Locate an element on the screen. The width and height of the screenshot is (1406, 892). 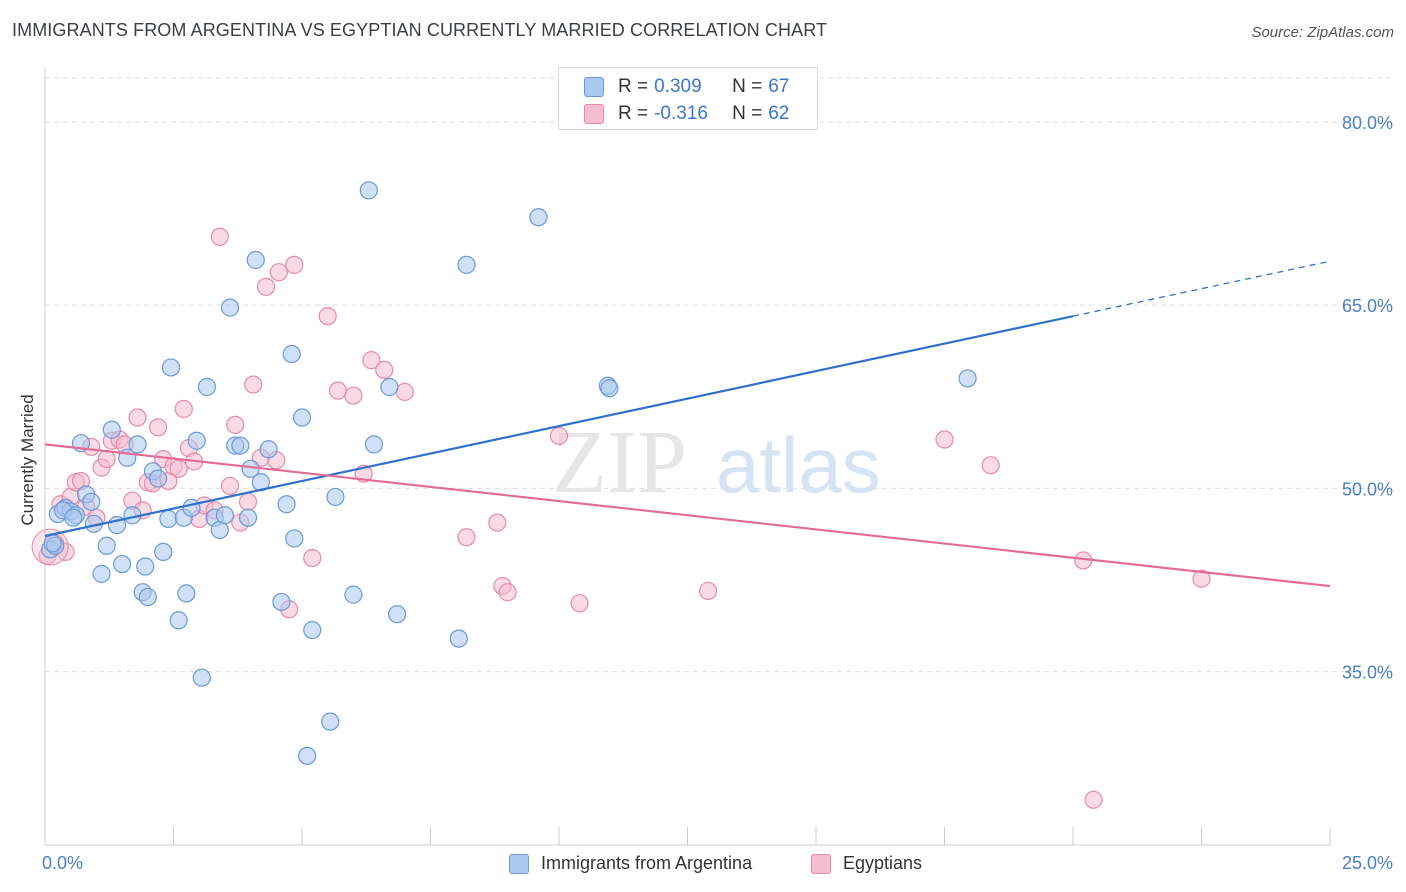
legend-r-value: 0.309 is located at coordinates (678, 86).